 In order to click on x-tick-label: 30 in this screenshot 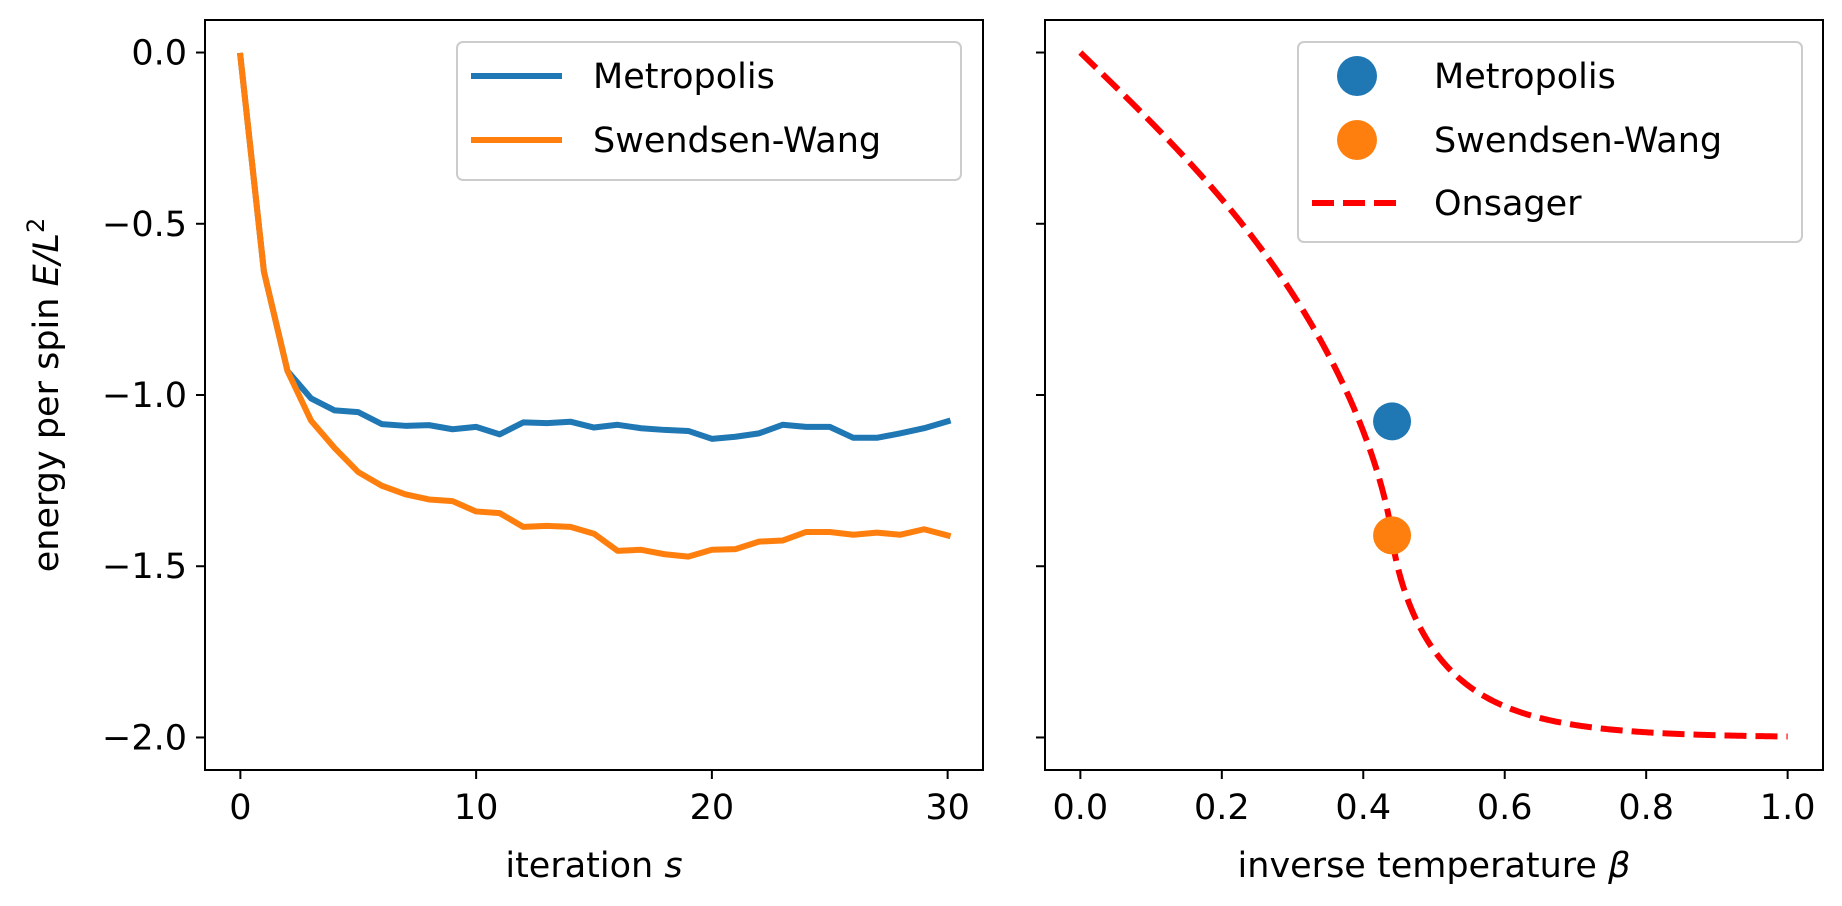, I will do `click(947, 808)`.